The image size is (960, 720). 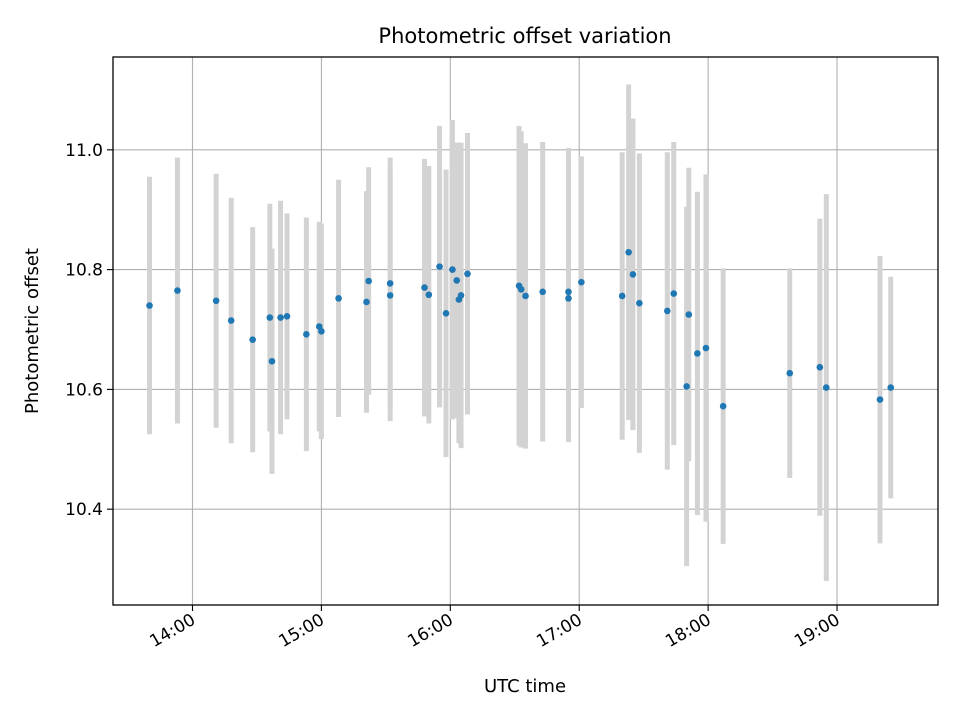 What do you see at coordinates (525, 686) in the screenshot?
I see `x-axis-title: UTC time` at bounding box center [525, 686].